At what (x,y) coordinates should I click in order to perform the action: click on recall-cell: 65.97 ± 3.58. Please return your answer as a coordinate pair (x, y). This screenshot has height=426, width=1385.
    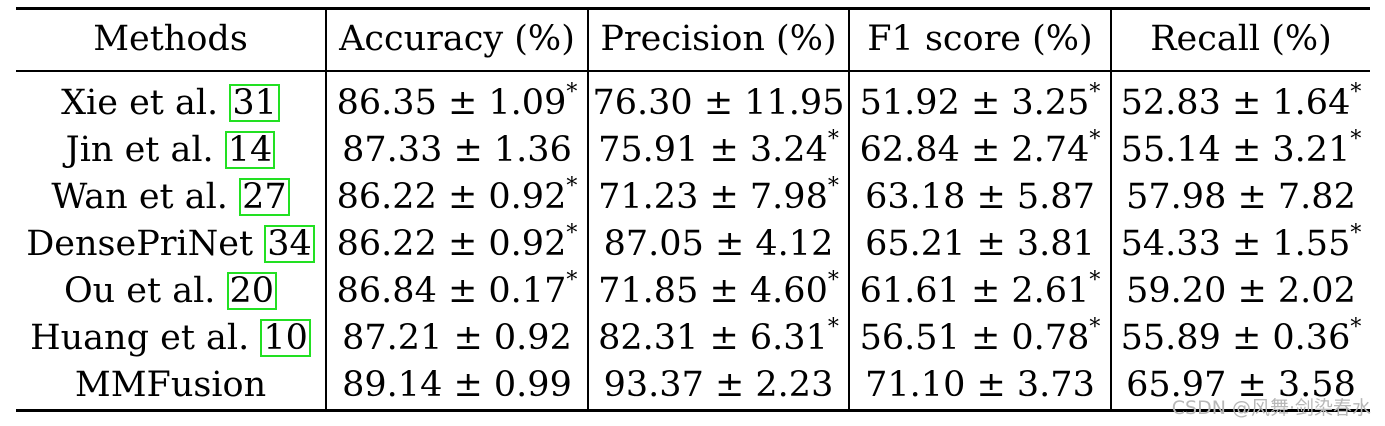
    Looking at the image, I should click on (1240, 386).